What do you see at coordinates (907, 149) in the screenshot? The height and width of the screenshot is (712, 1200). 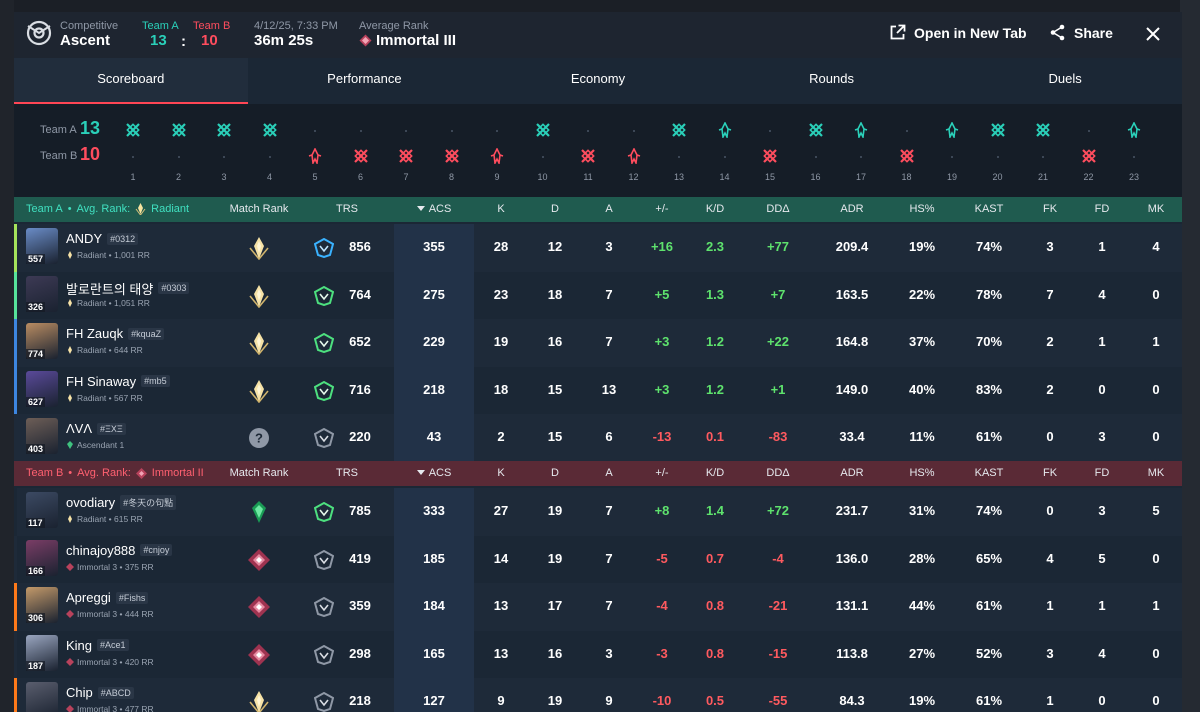 I see `round-18: 18` at bounding box center [907, 149].